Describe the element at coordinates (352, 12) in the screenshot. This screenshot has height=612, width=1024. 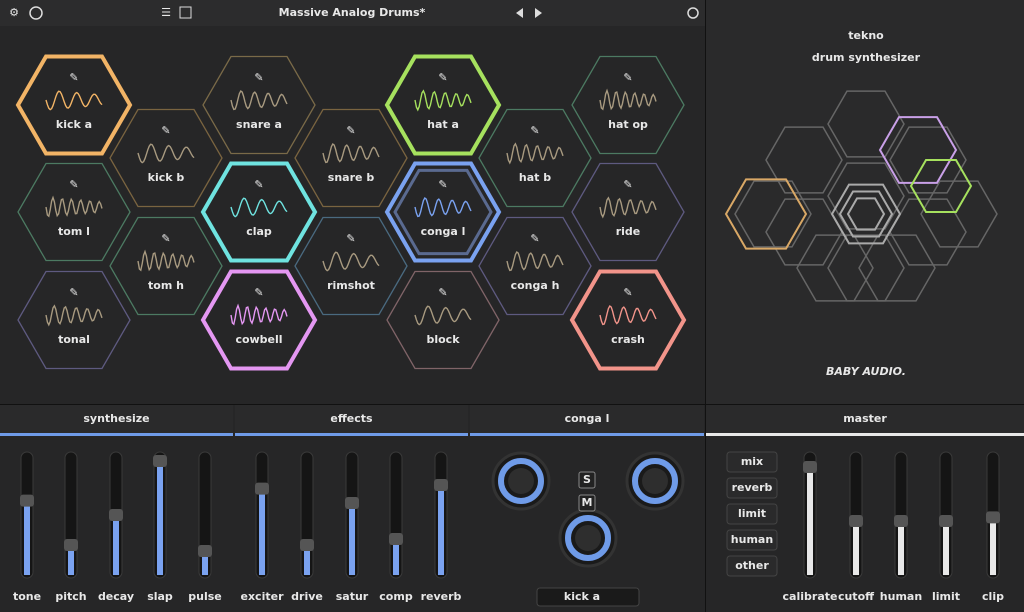
I see `preset-name: Massive Analog Drums*` at that location.